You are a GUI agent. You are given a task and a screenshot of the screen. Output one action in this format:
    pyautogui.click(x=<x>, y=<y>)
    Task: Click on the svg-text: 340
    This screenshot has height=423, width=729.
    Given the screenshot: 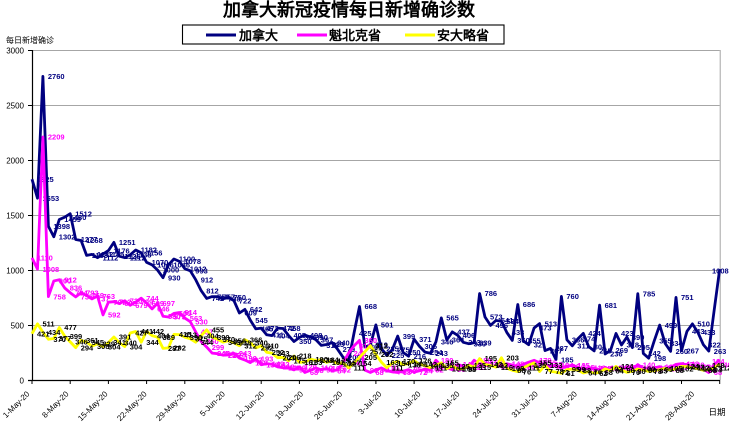 What is the action you would take?
    pyautogui.click(x=261, y=342)
    